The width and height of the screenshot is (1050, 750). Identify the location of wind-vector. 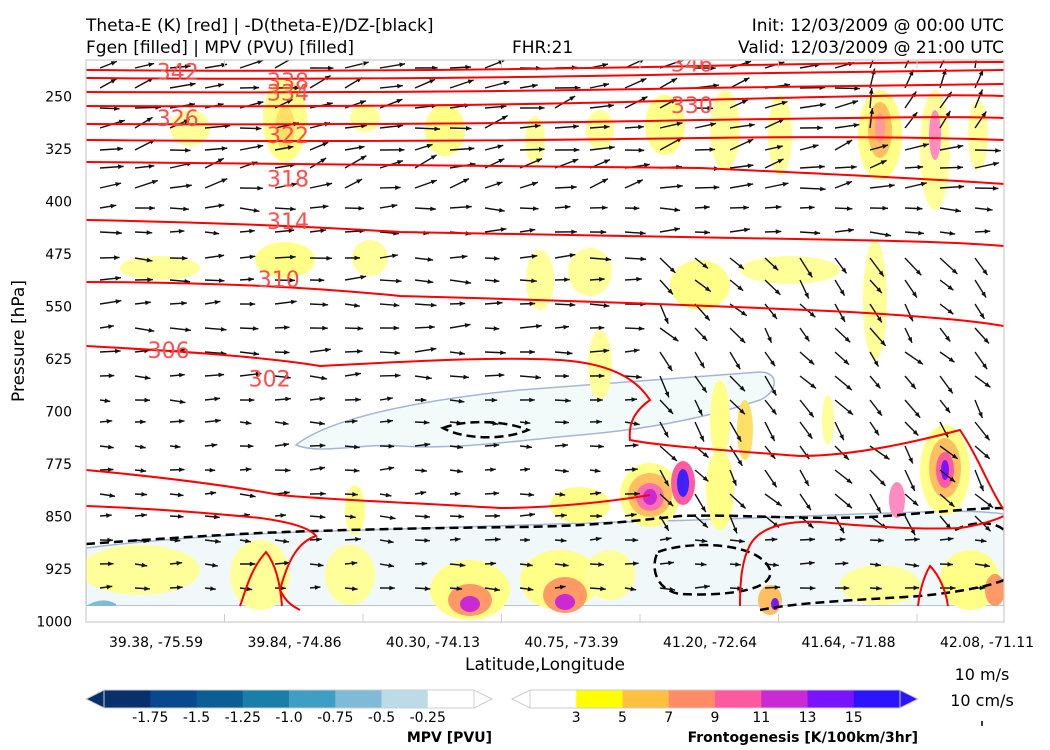
(871, 64).